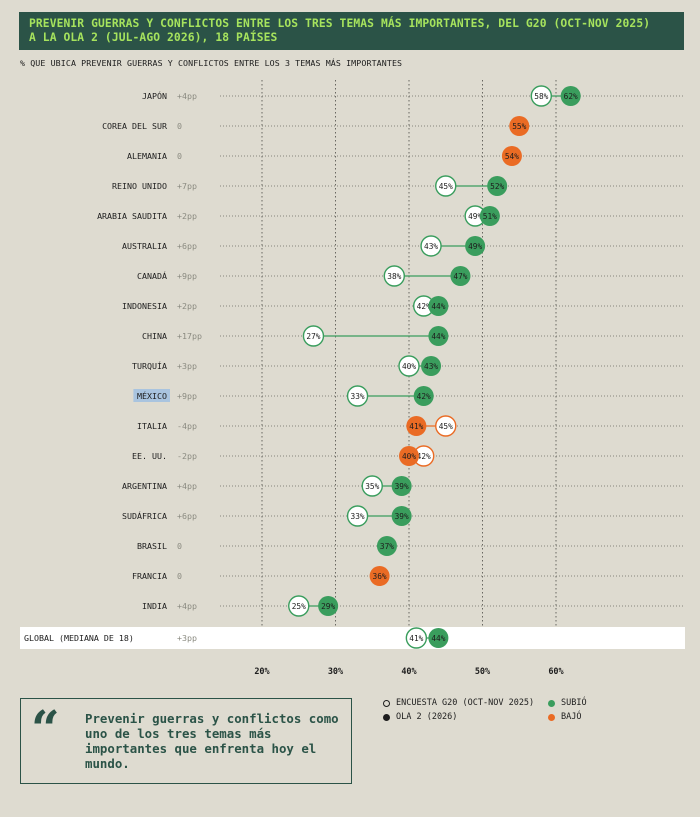  I want to click on x-tick-label: 30%, so click(336, 672).